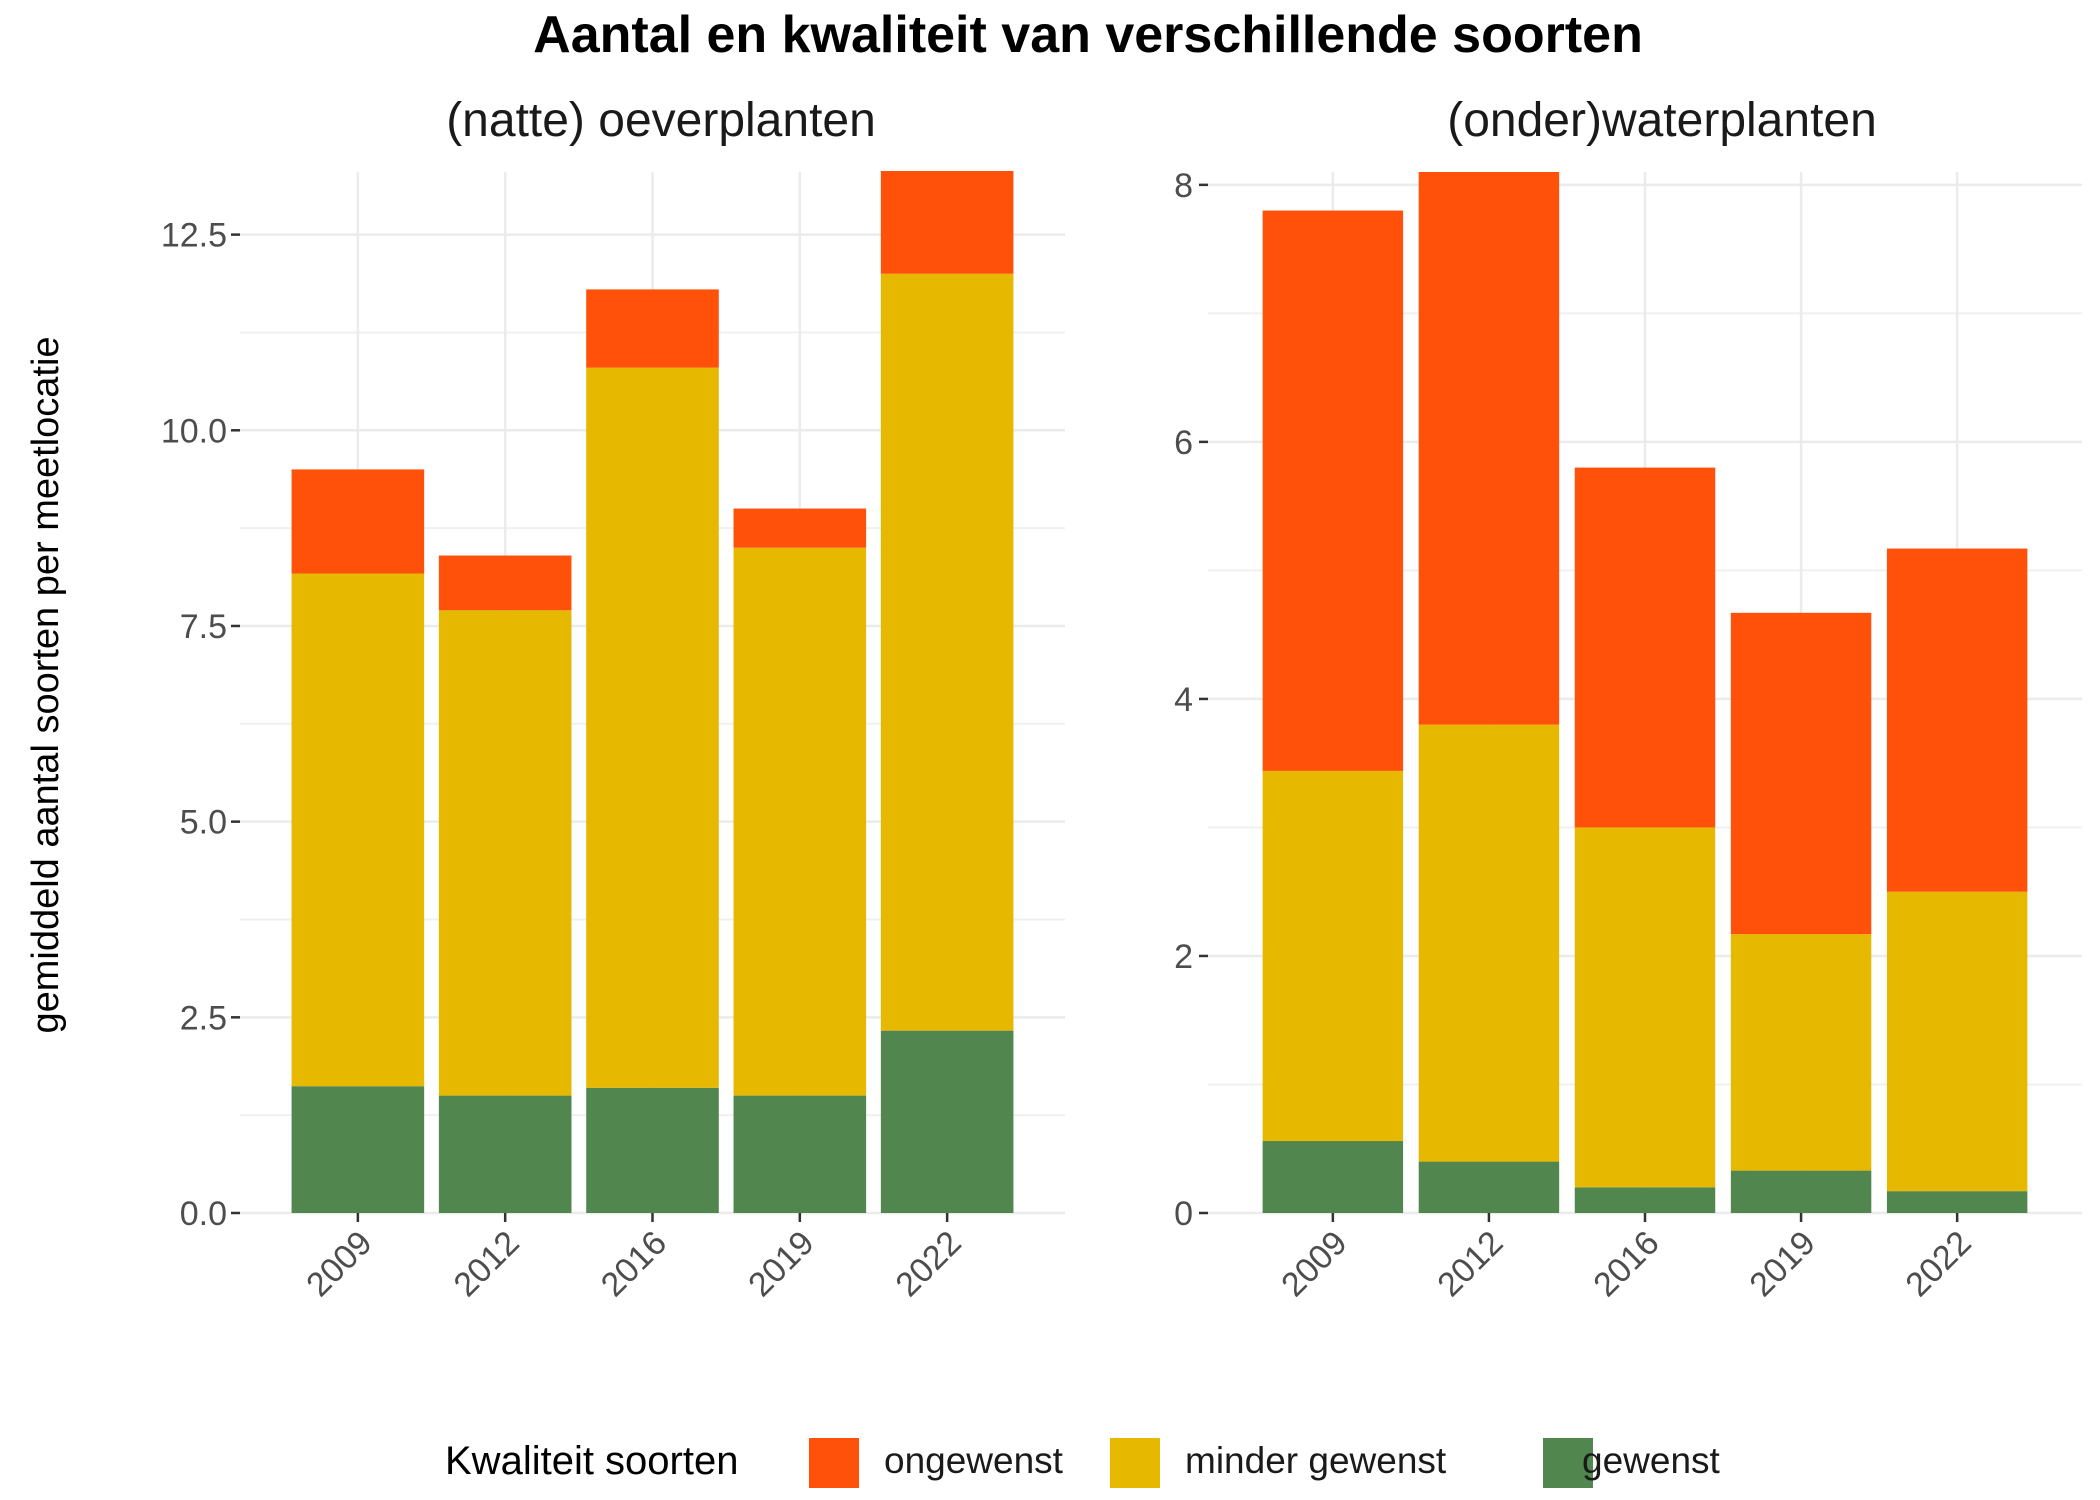  What do you see at coordinates (1135, 1463) in the screenshot?
I see `legend-swatch-minder-gewenst` at bounding box center [1135, 1463].